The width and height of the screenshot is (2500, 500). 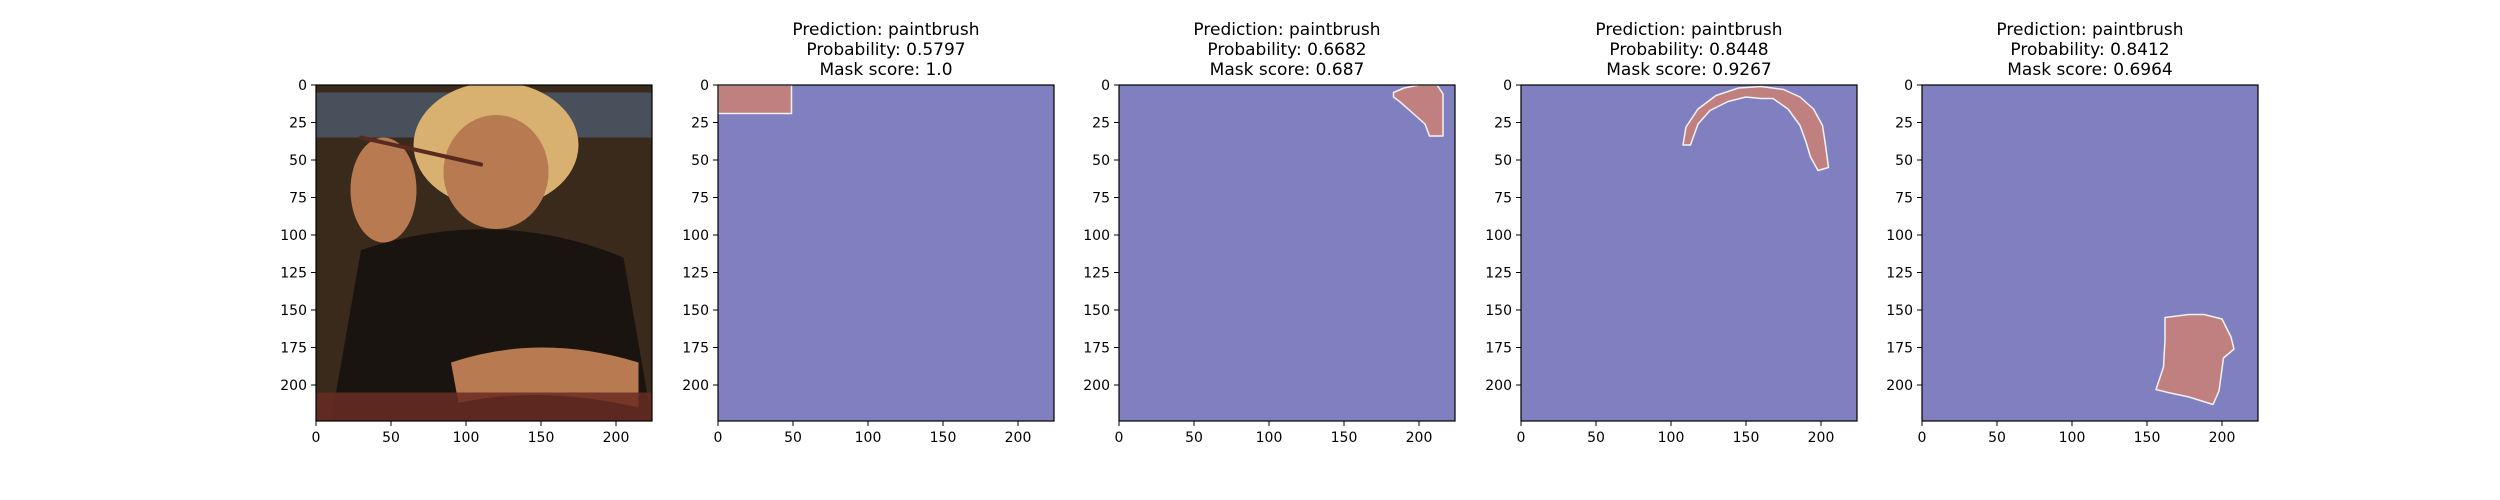 What do you see at coordinates (421, 151) in the screenshot?
I see `photo-brush` at bounding box center [421, 151].